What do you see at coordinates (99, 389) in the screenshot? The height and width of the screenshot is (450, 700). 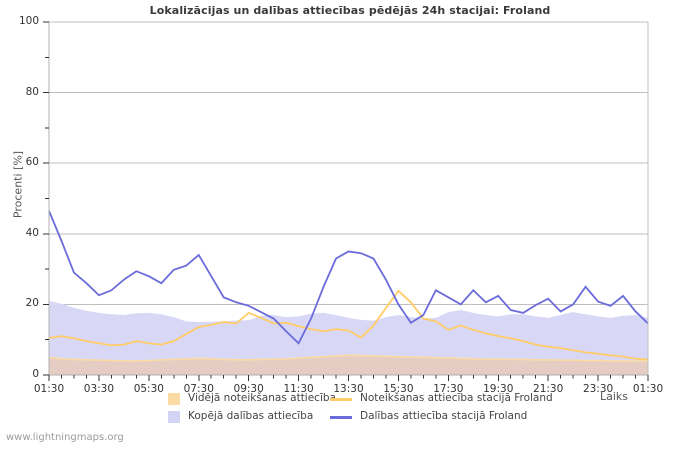 I see `x-tick-label-03-30: 03:30` at bounding box center [99, 389].